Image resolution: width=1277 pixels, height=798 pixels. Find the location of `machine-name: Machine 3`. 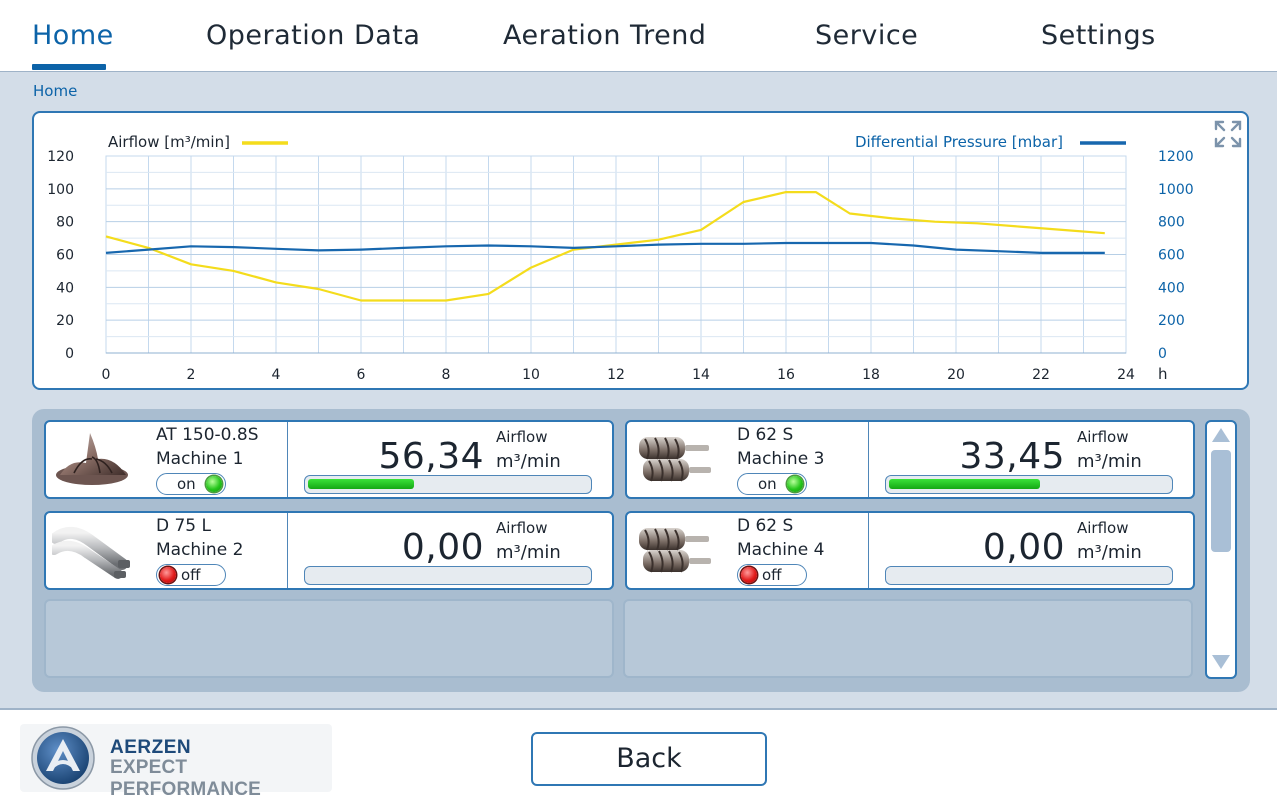

machine-name: Machine 3 is located at coordinates (781, 459).